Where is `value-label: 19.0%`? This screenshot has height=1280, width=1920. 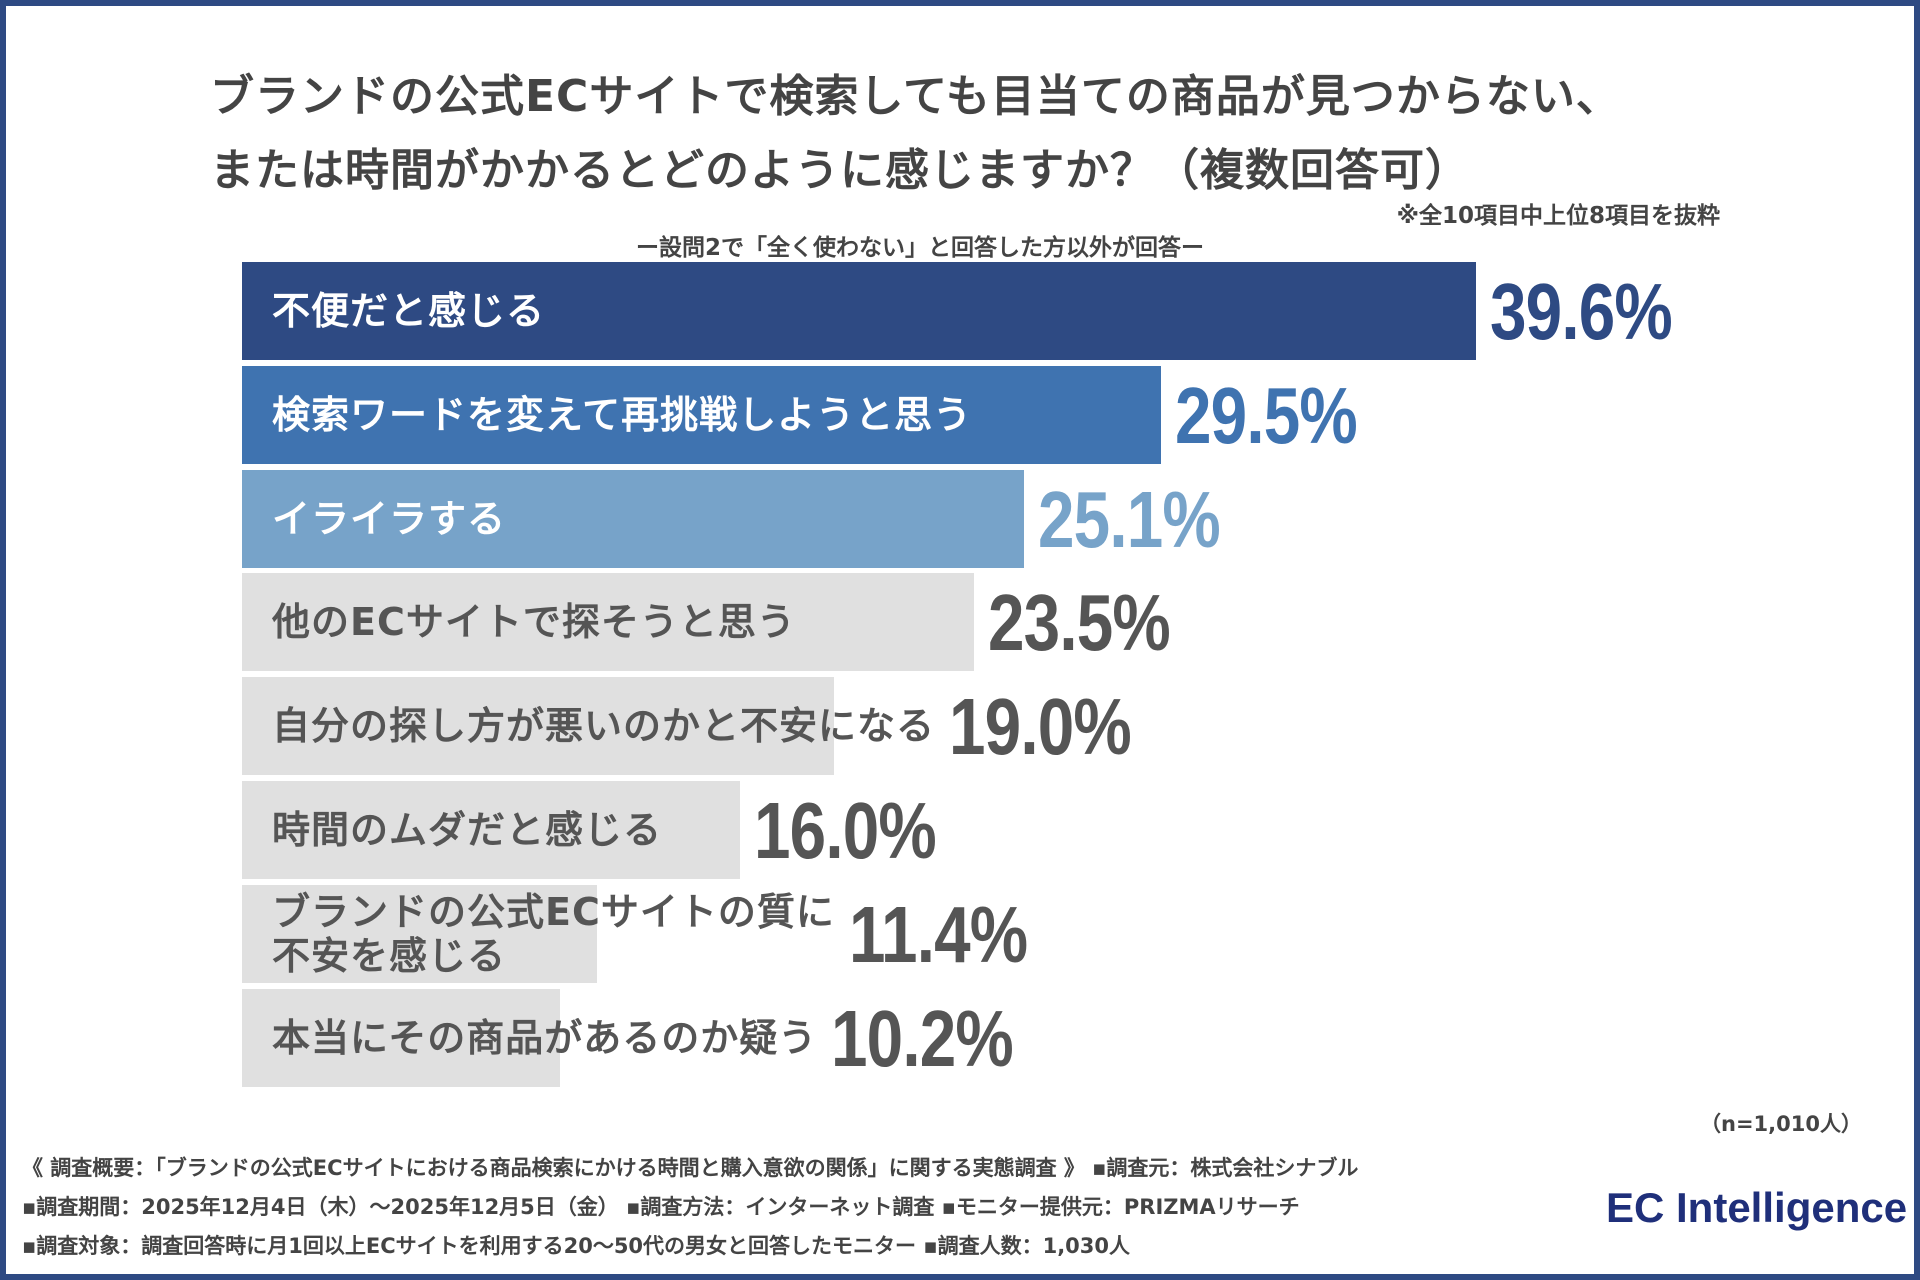
value-label: 19.0% is located at coordinates (1040, 727).